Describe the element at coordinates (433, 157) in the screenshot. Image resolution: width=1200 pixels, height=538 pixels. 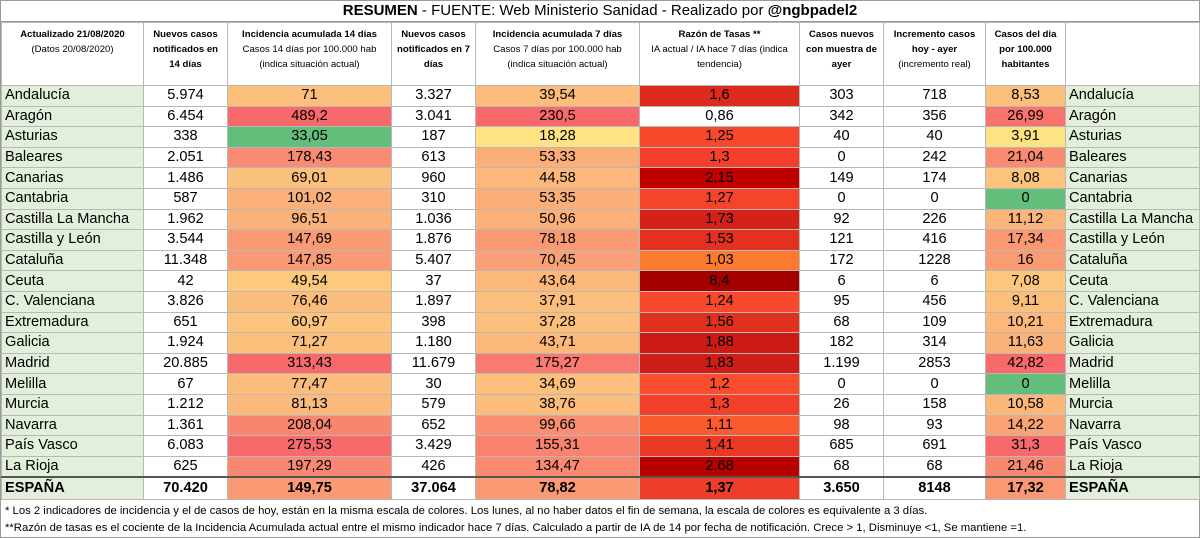
I see `cell-c7: 613` at that location.